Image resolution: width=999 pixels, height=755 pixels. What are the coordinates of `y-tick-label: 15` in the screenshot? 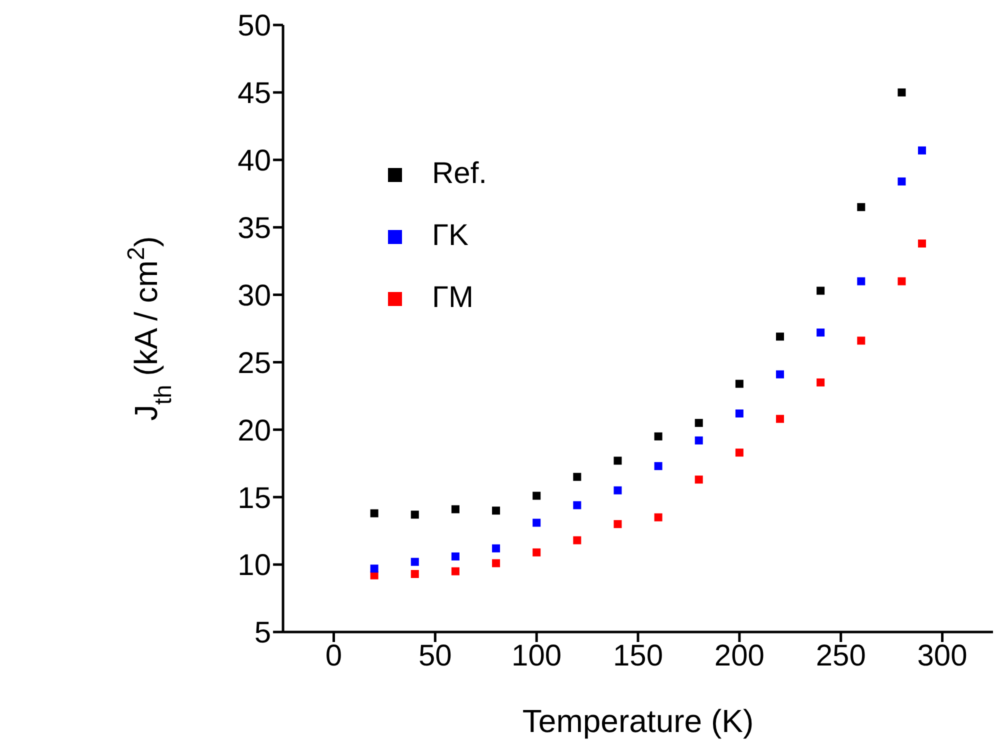 It's located at (255, 498).